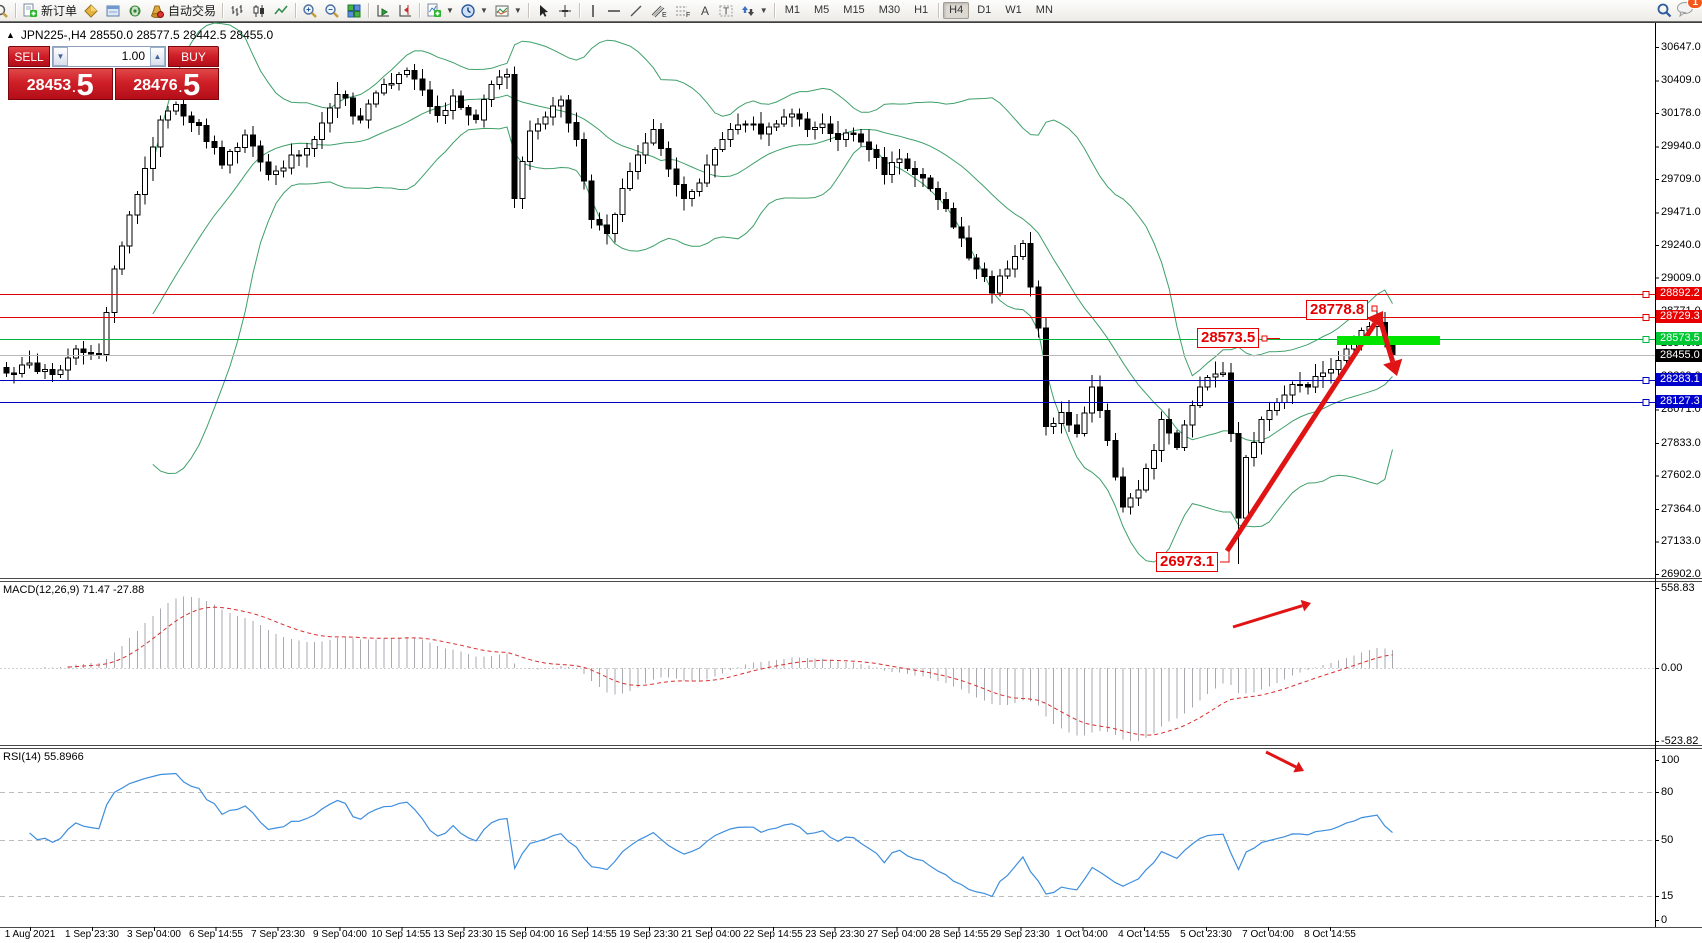 The image size is (1702, 943). I want to click on autotrade-label: 自动交易, so click(192, 11).